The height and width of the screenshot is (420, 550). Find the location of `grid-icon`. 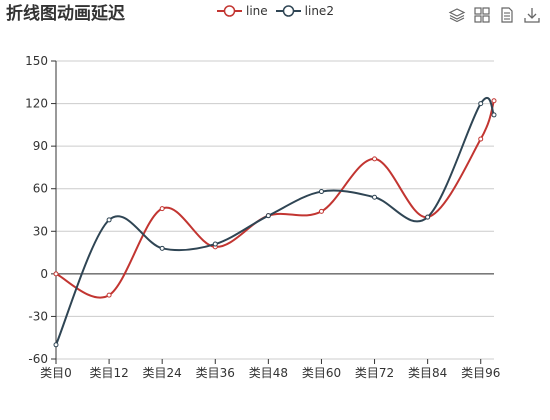

grid-icon is located at coordinates (482, 15).